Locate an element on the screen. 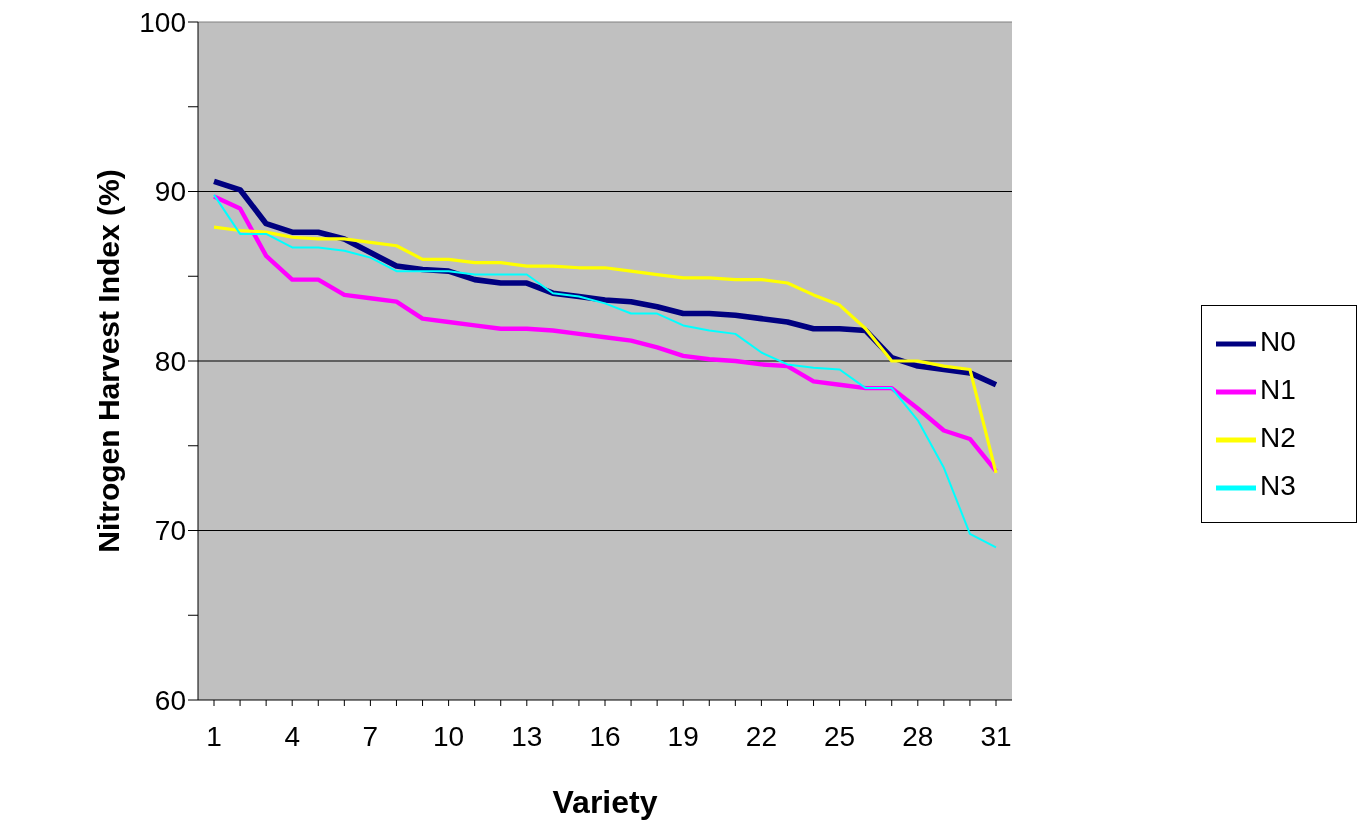 Image resolution: width=1357 pixels, height=820 pixels. legend-label: N3 is located at coordinates (1278, 485).